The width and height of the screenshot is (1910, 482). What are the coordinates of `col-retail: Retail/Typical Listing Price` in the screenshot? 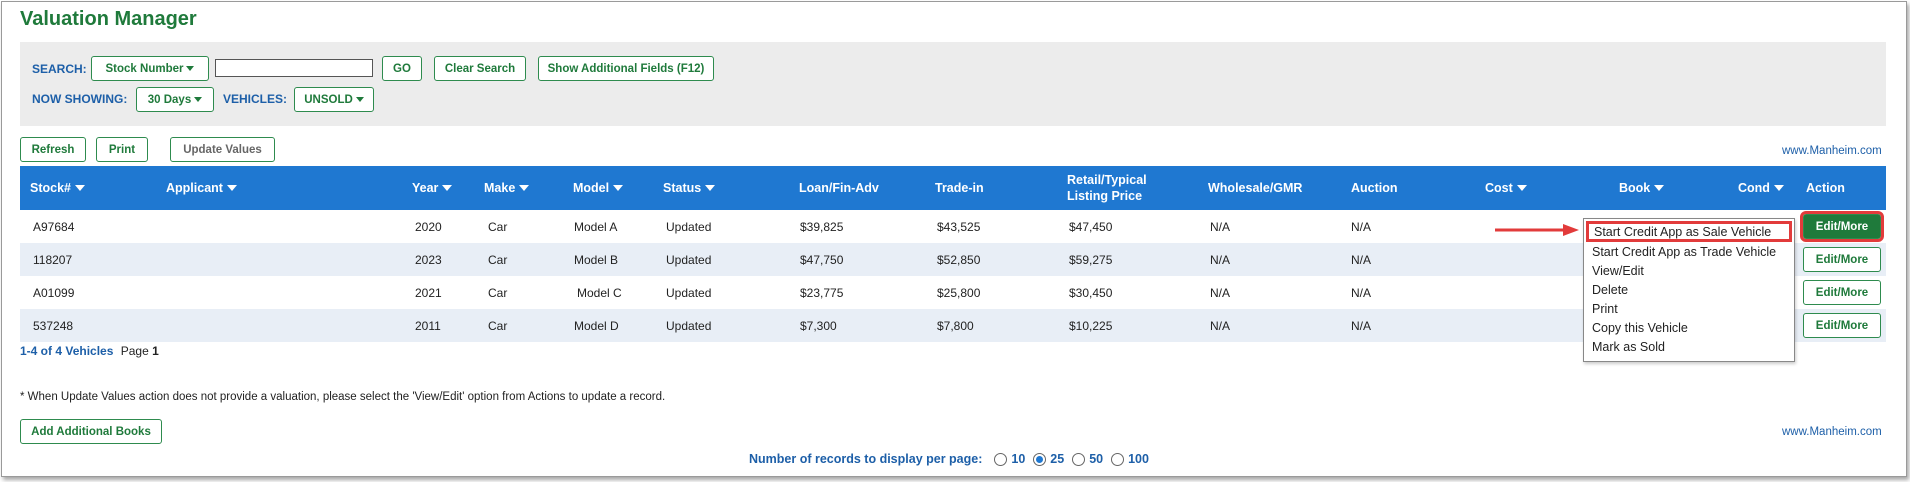 It's located at (1107, 188).